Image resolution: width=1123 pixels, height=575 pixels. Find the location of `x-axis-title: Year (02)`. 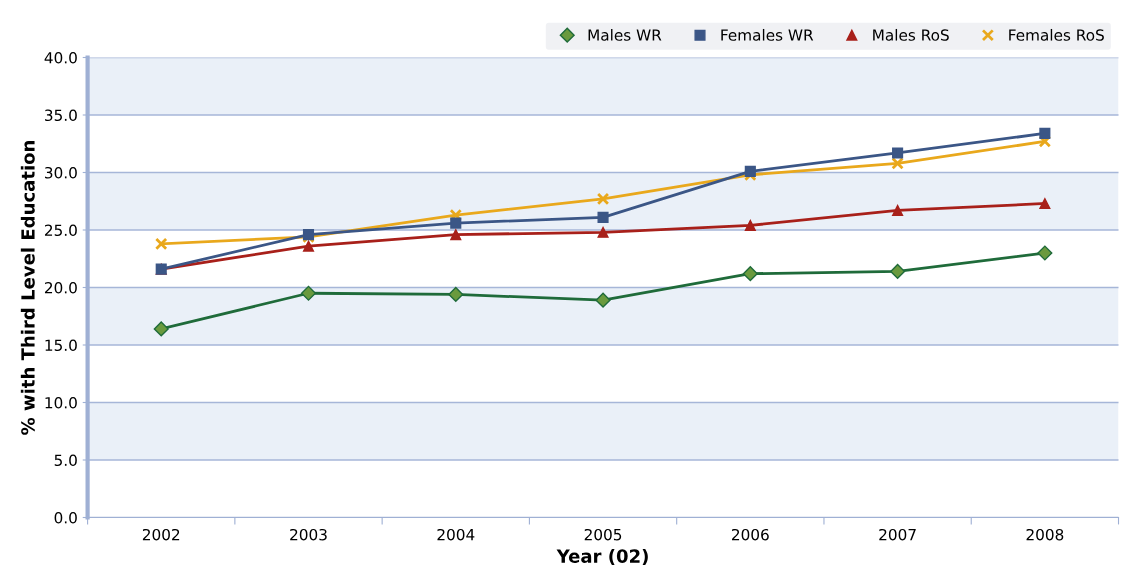

x-axis-title: Year (02) is located at coordinates (602, 557).